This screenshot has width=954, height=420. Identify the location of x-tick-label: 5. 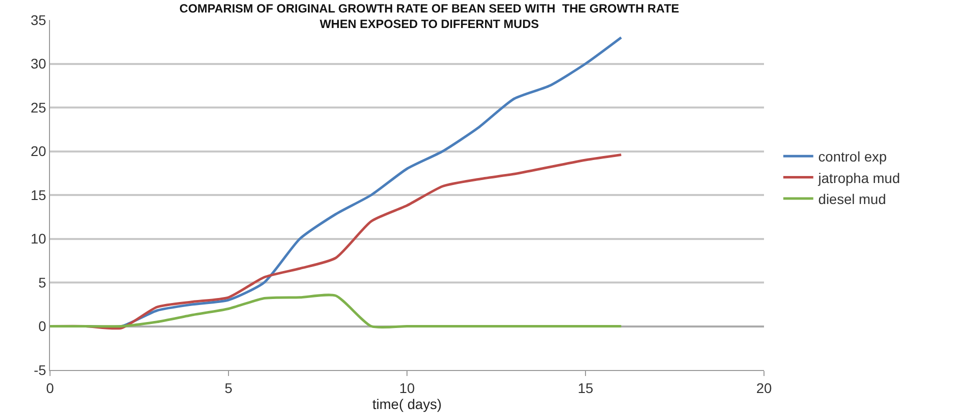
(228, 388).